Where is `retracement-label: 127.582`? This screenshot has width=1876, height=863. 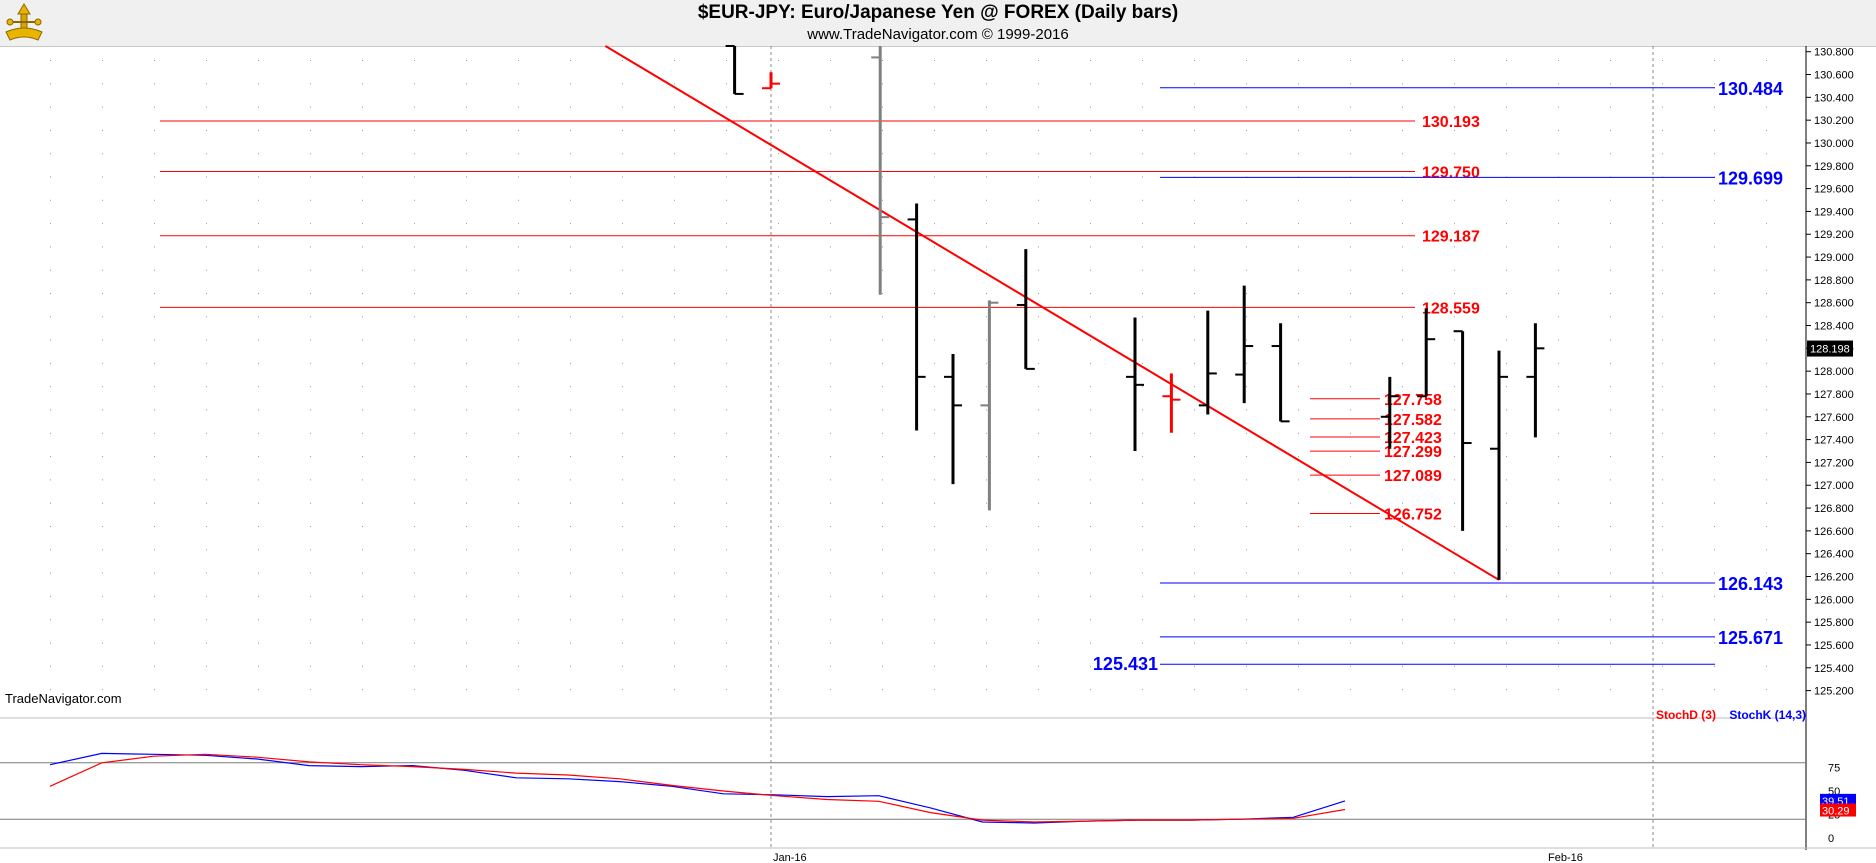
retracement-label: 127.582 is located at coordinates (1413, 420).